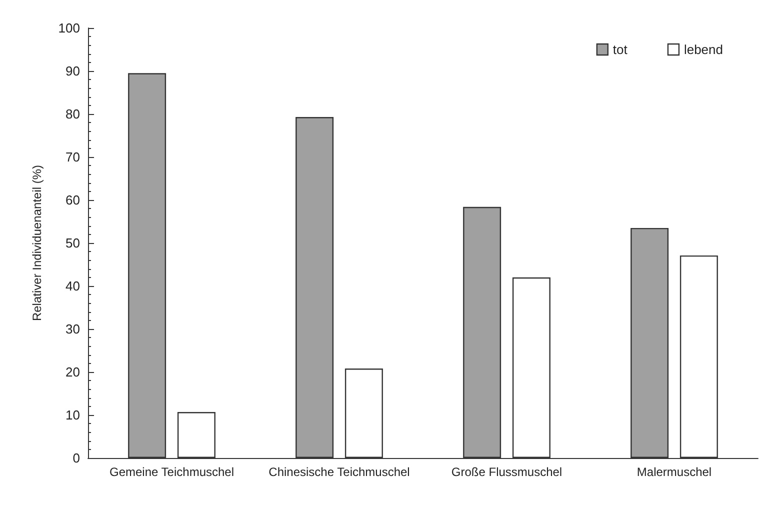  I want to click on y-tick-label: 20, so click(73, 372).